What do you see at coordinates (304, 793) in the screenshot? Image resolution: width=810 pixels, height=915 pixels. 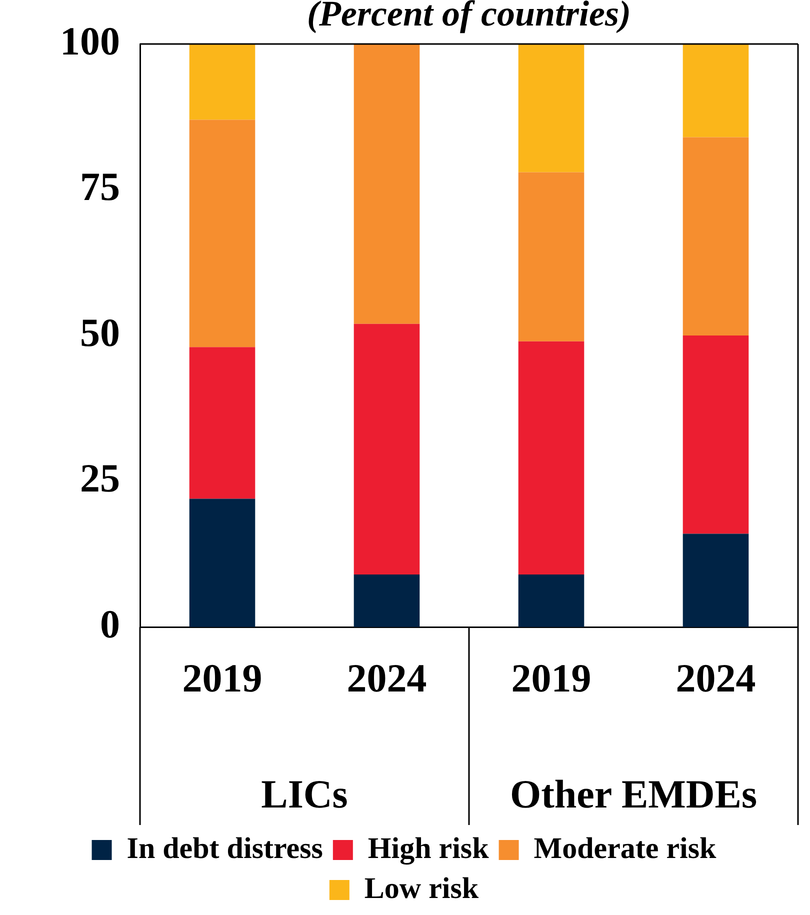 I see `text: LICs` at bounding box center [304, 793].